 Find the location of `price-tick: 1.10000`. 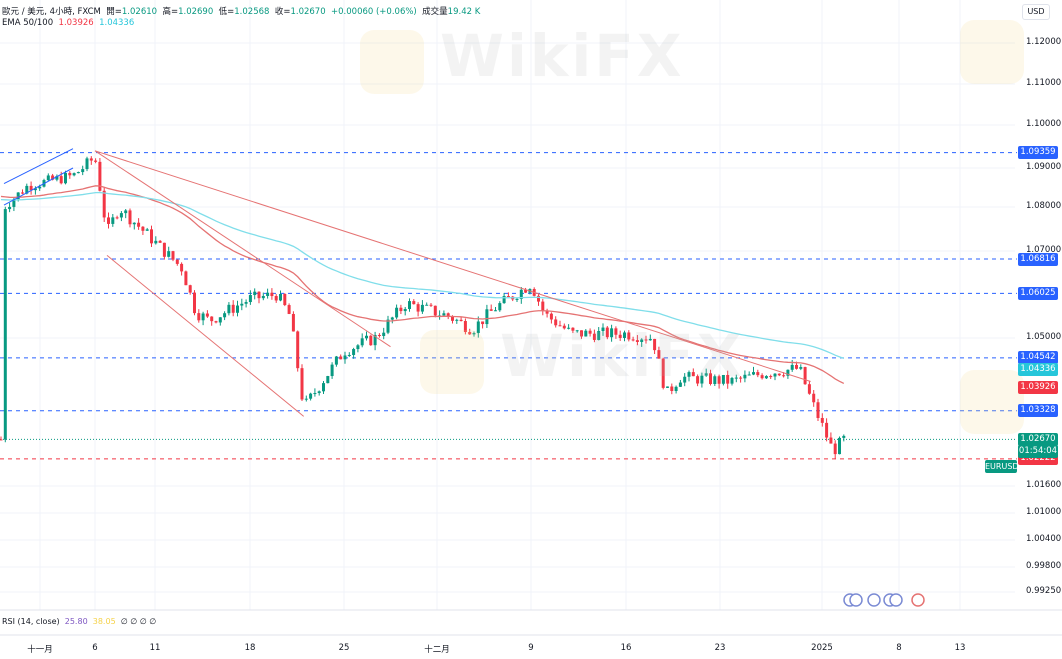

price-tick: 1.10000 is located at coordinates (1044, 124).